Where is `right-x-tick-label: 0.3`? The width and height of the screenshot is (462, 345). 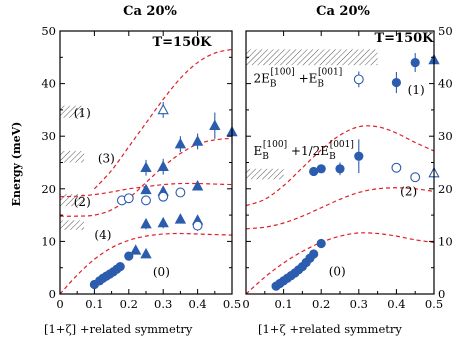
right-x-tick-label: 0.3 is located at coordinates (359, 304).